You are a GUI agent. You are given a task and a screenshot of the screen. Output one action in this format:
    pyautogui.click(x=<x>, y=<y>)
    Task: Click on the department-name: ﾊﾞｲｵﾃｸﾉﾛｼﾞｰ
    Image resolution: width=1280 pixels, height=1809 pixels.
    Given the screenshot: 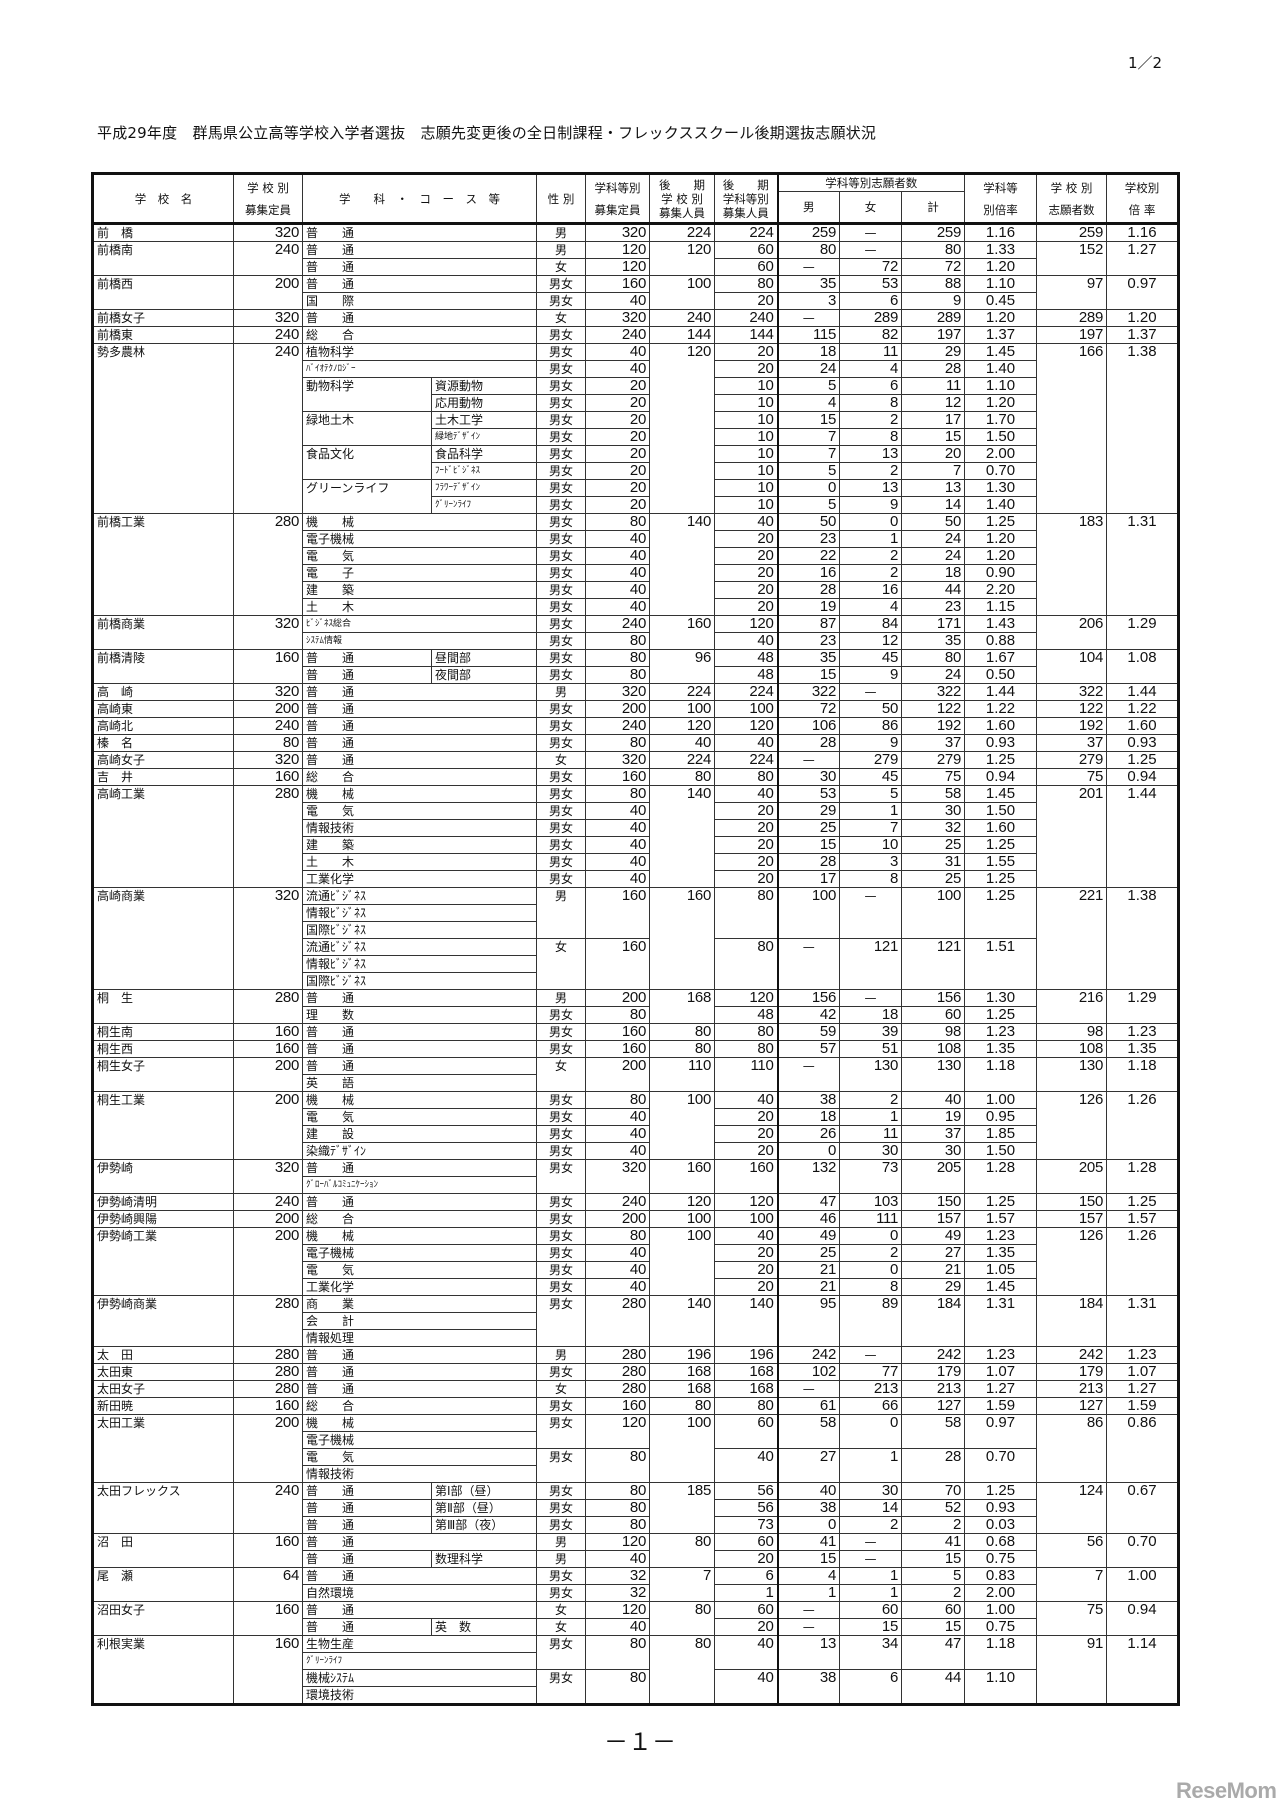 What is the action you would take?
    pyautogui.click(x=419, y=369)
    